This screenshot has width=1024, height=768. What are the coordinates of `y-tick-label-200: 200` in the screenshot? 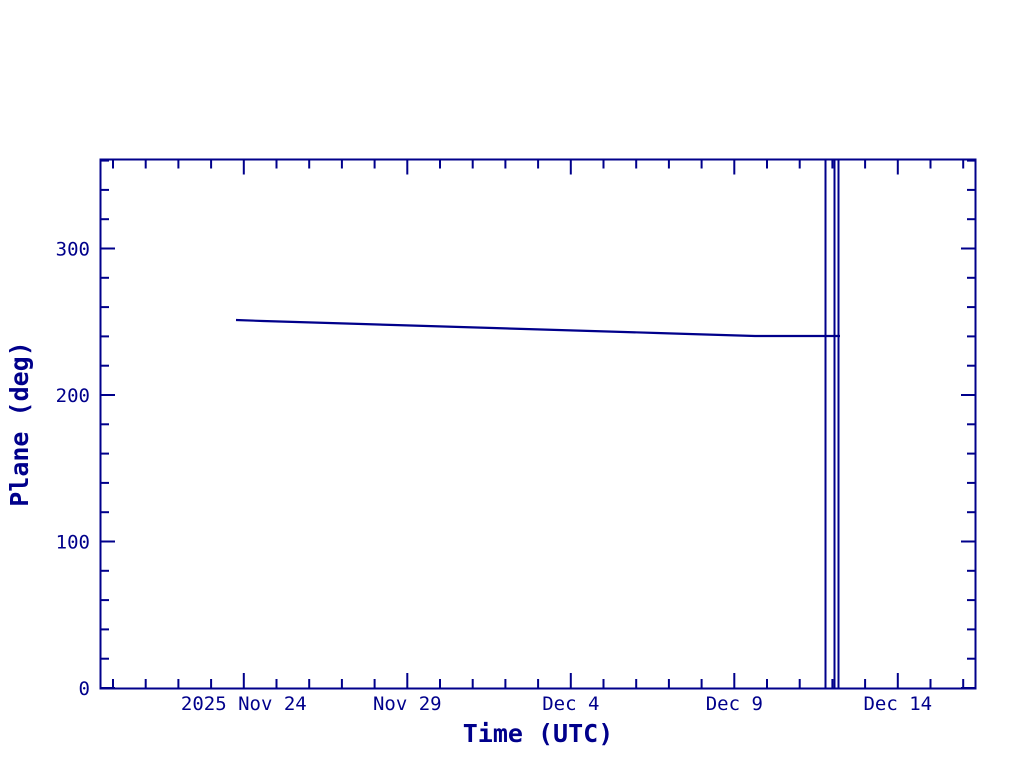 It's located at (73, 396).